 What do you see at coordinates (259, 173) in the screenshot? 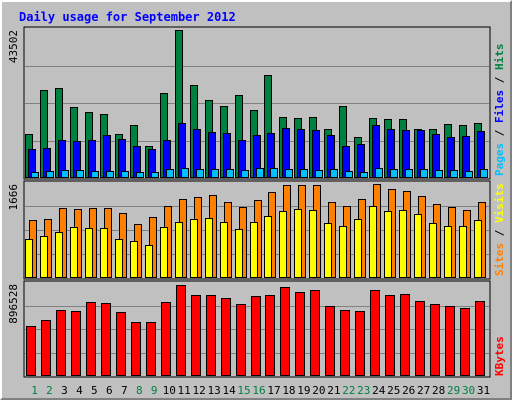
I see `series-pages` at bounding box center [259, 173].